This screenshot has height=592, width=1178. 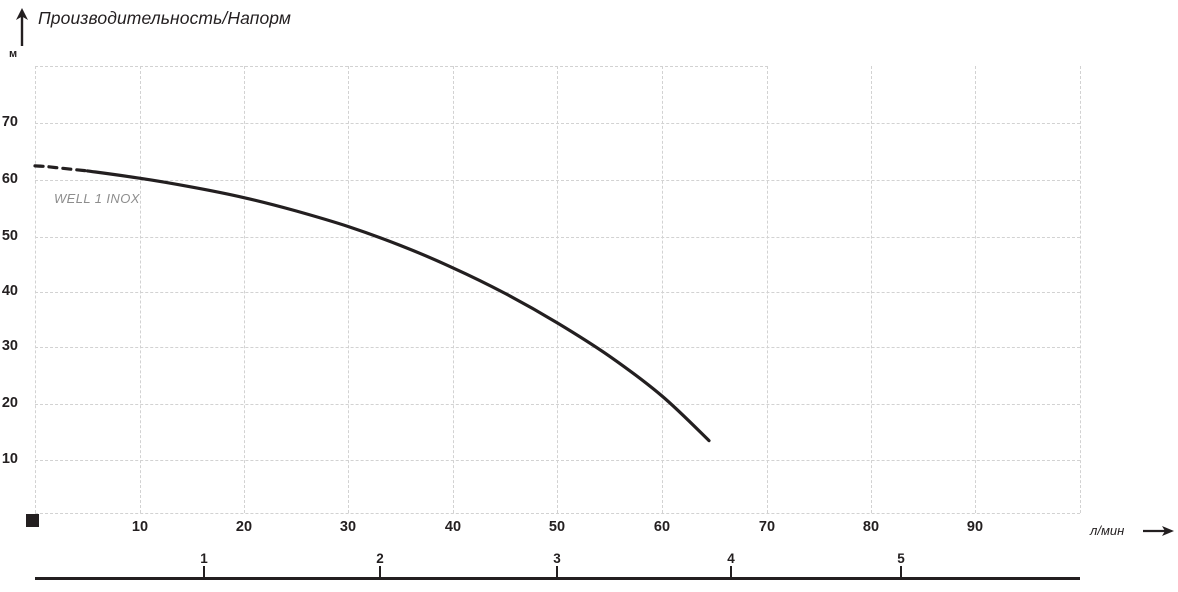 I want to click on x-tick-label-50: 50, so click(x=557, y=527).